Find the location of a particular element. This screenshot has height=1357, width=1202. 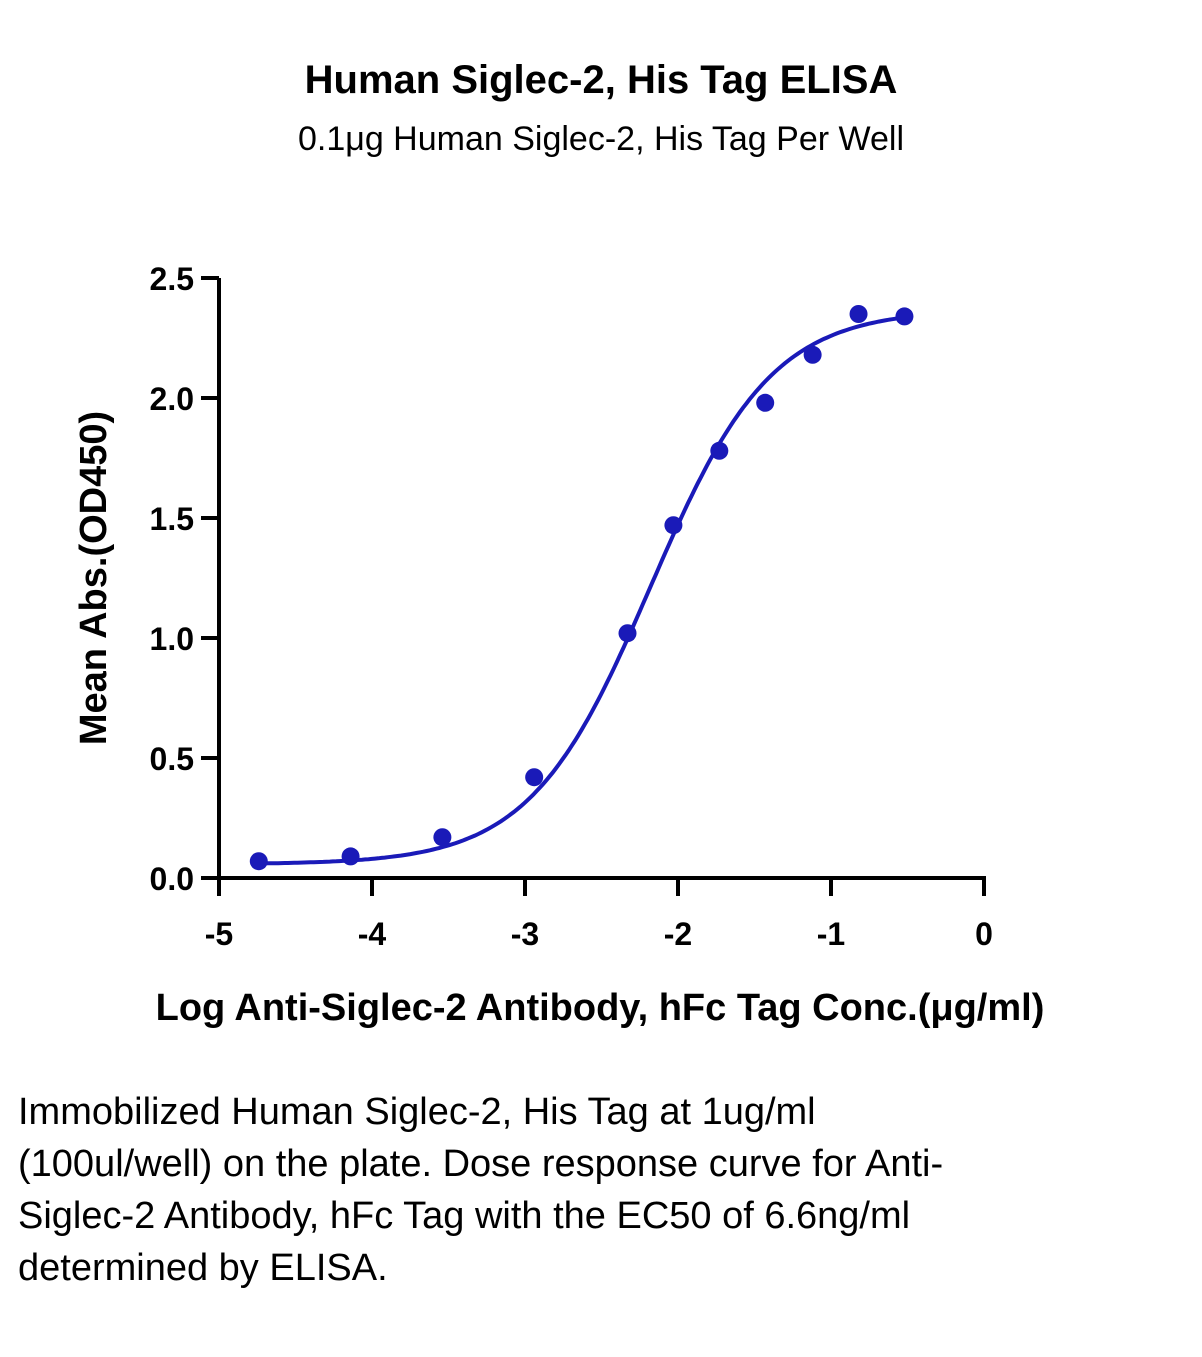

y-tick-label: 1.0 is located at coordinates (172, 639).